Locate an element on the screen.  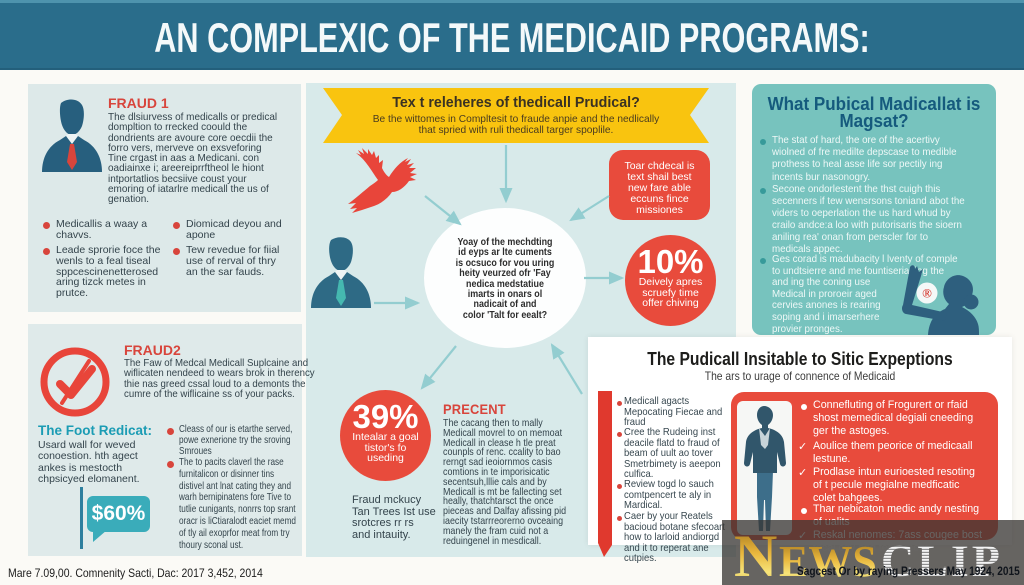
svg-text: N is located at coordinates (755, 554).